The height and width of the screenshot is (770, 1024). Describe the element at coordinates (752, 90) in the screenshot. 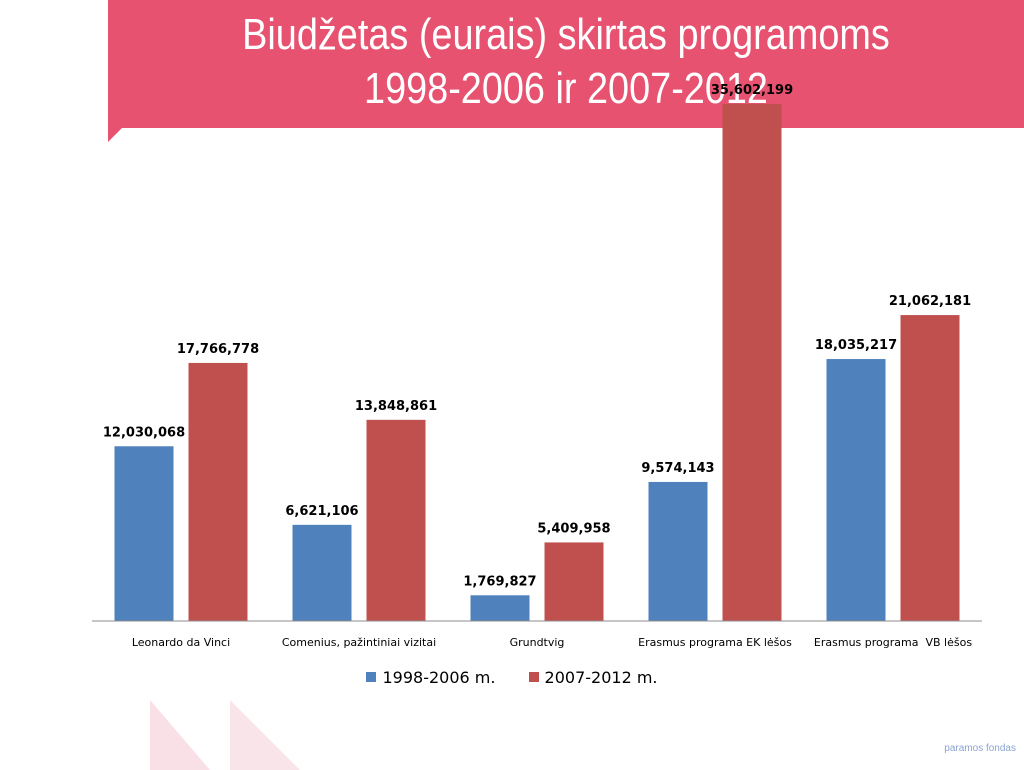

I see `data-label-series-2-cat-4: 35,602,199` at that location.